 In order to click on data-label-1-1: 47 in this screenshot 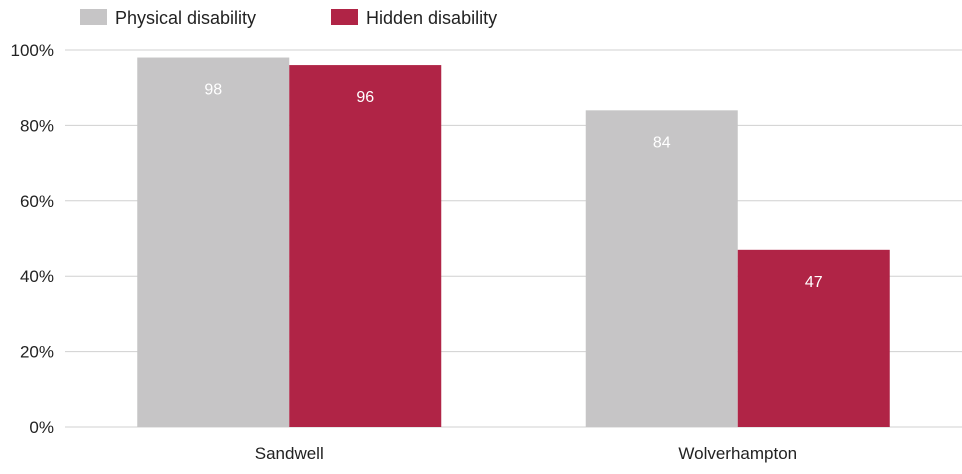, I will do `click(814, 282)`.